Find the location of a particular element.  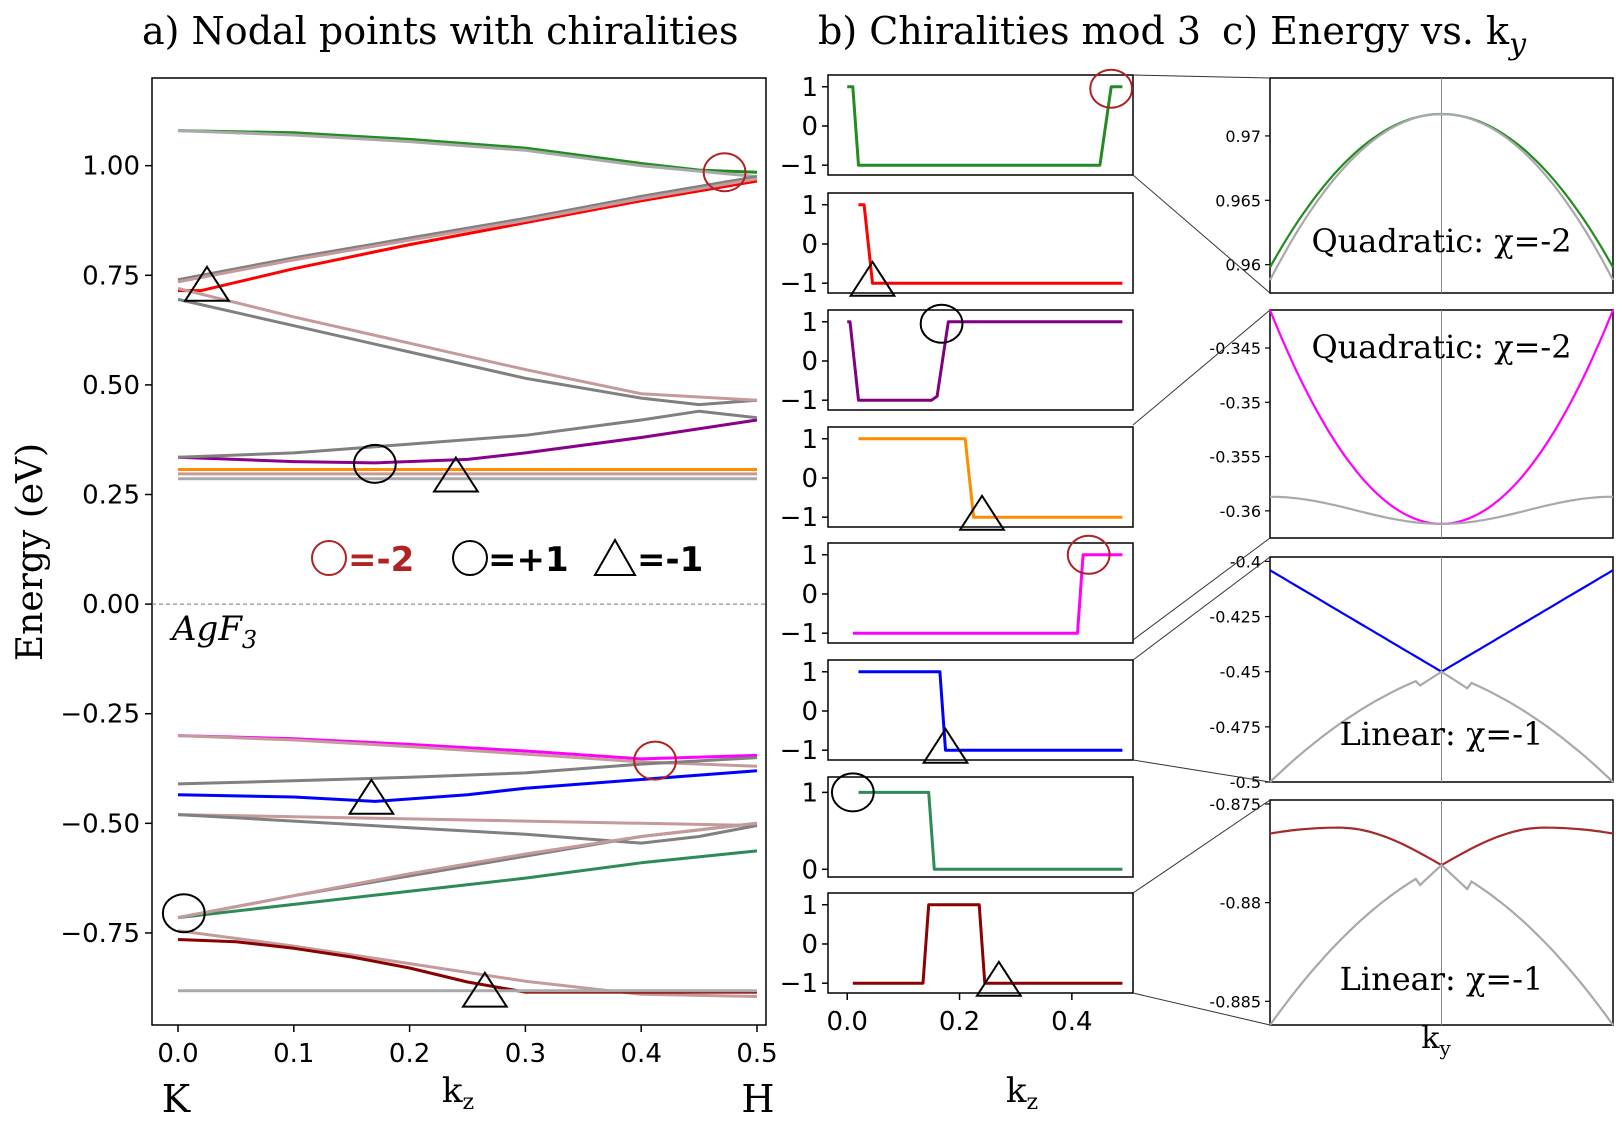

panel-c-title-text: c) Energy vs. k is located at coordinates (1366, 31).